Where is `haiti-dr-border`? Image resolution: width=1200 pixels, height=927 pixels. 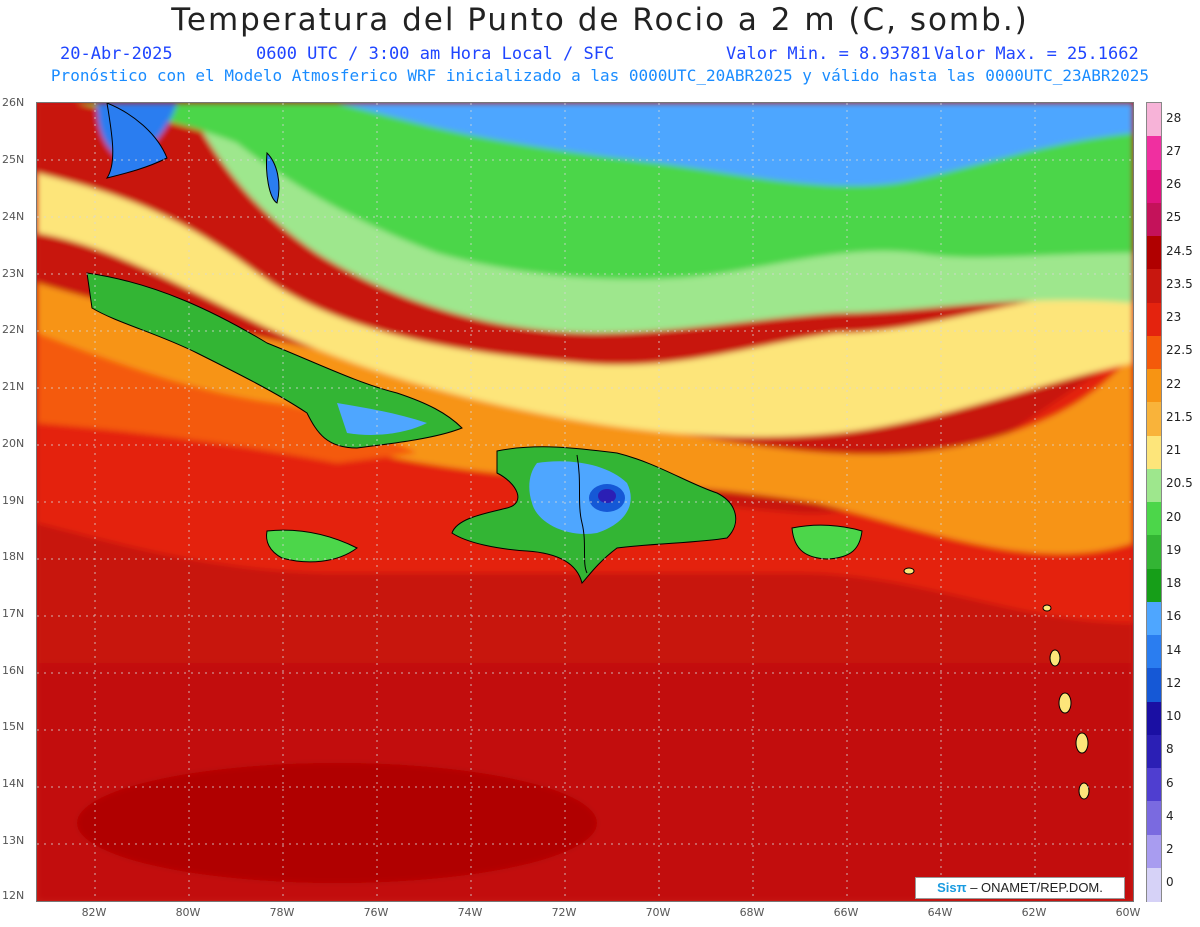 haiti-dr-border is located at coordinates (582, 514).